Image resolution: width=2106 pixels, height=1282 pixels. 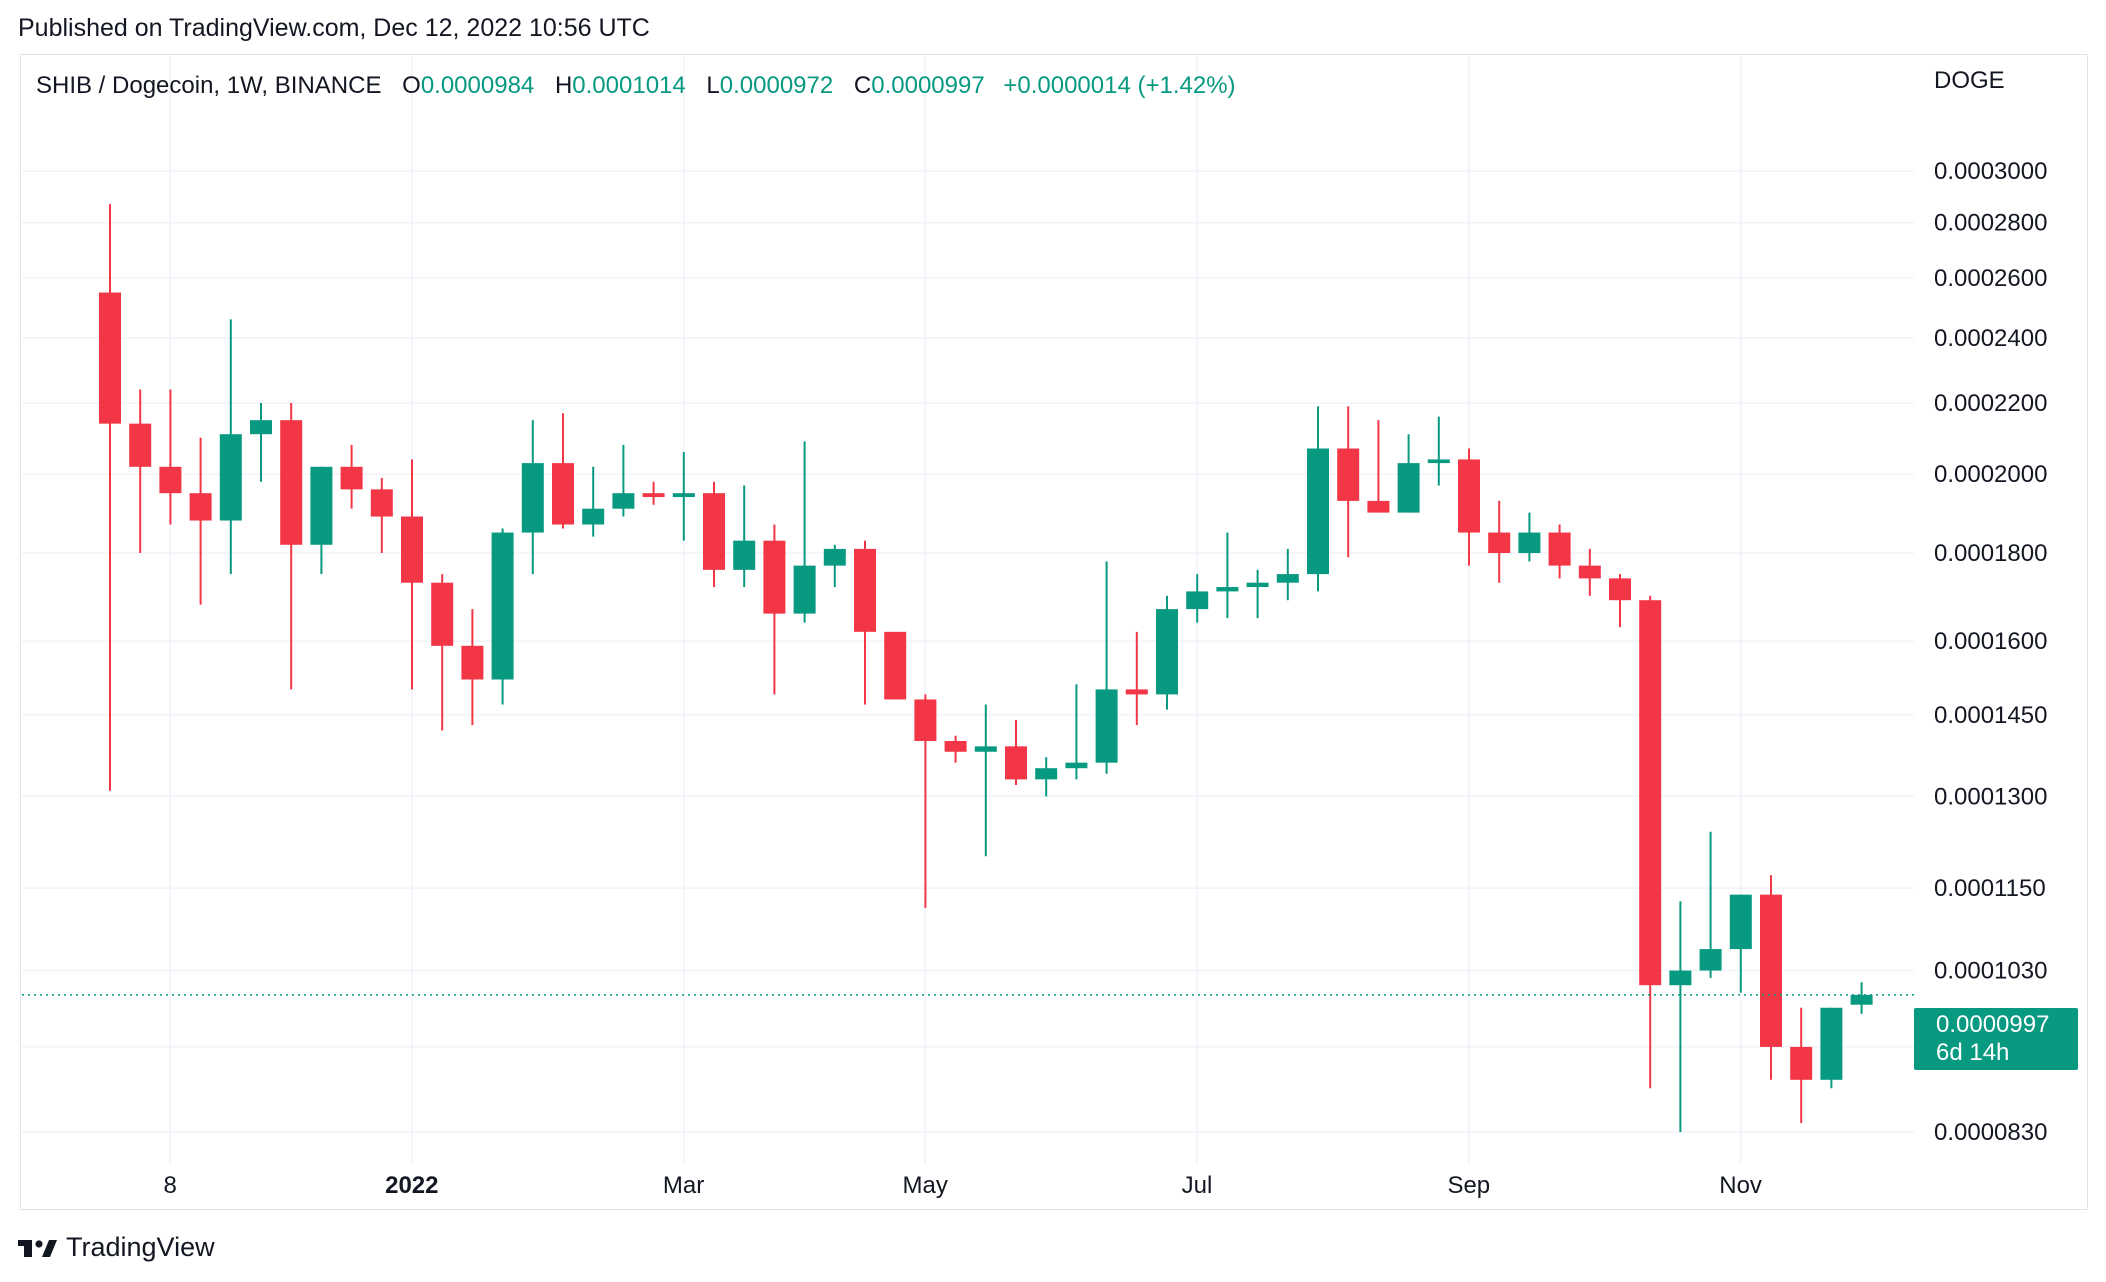 What do you see at coordinates (37, 1248) in the screenshot?
I see `tradingview-logo-icon` at bounding box center [37, 1248].